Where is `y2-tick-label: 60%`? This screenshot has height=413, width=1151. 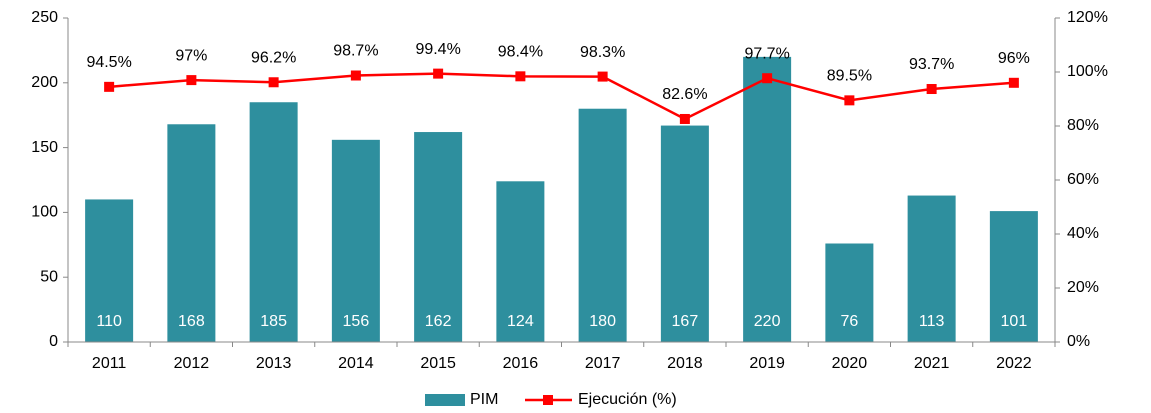
y2-tick-label: 60% is located at coordinates (1083, 179).